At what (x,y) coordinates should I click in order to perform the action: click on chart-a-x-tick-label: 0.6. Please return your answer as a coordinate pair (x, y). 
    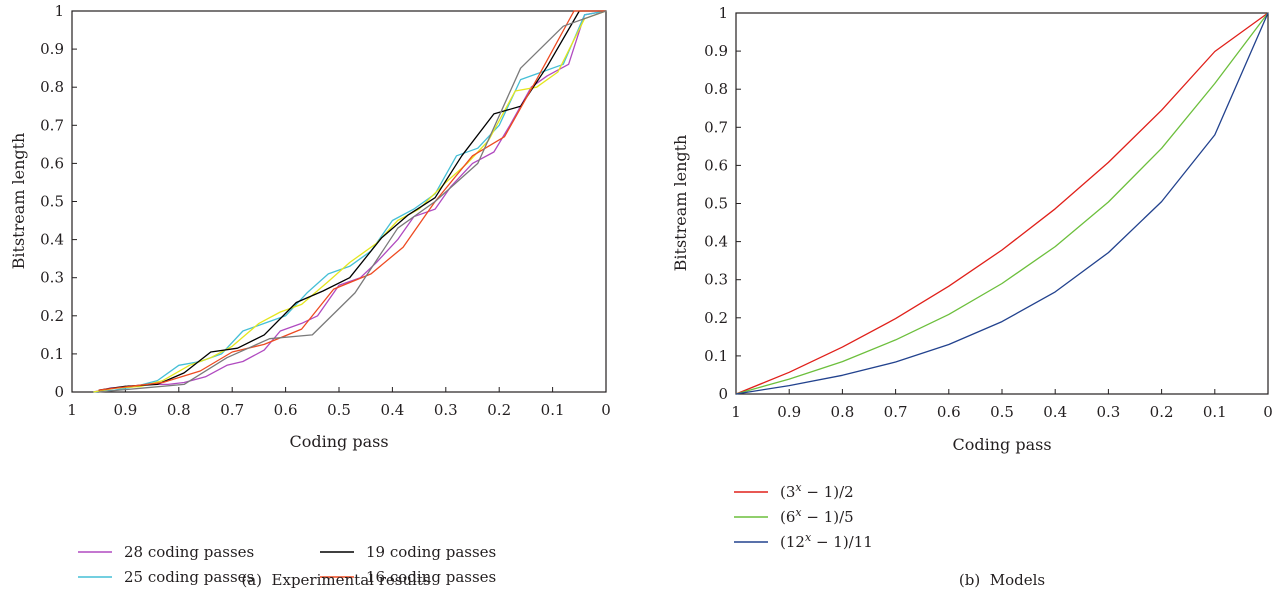
    Looking at the image, I should click on (286, 410).